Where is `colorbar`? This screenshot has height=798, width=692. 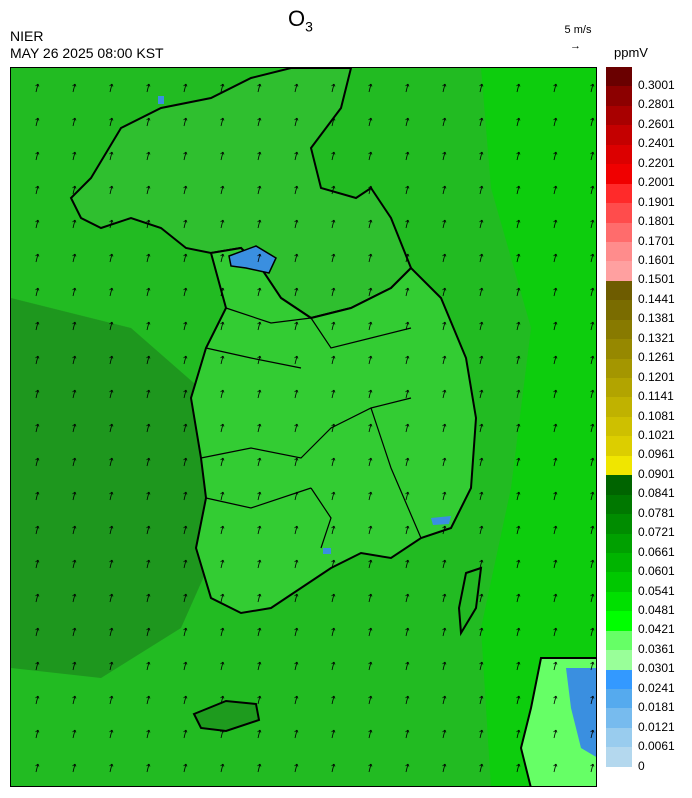 colorbar is located at coordinates (619, 417).